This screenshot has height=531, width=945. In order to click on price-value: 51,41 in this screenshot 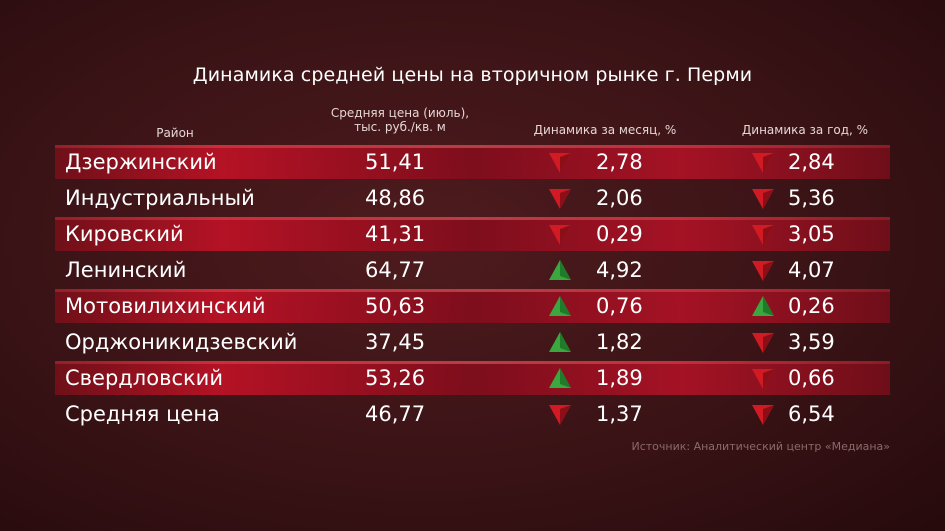, I will do `click(395, 162)`.